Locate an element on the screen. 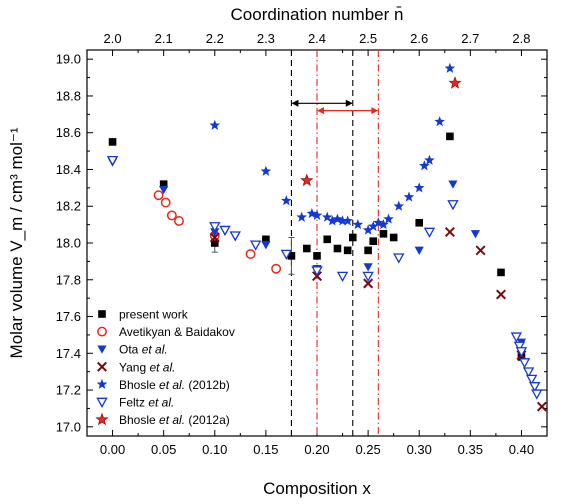 Image resolution: width=561 pixels, height=504 pixels. top-axis-title: Coordination number n̄ is located at coordinates (317, 14).